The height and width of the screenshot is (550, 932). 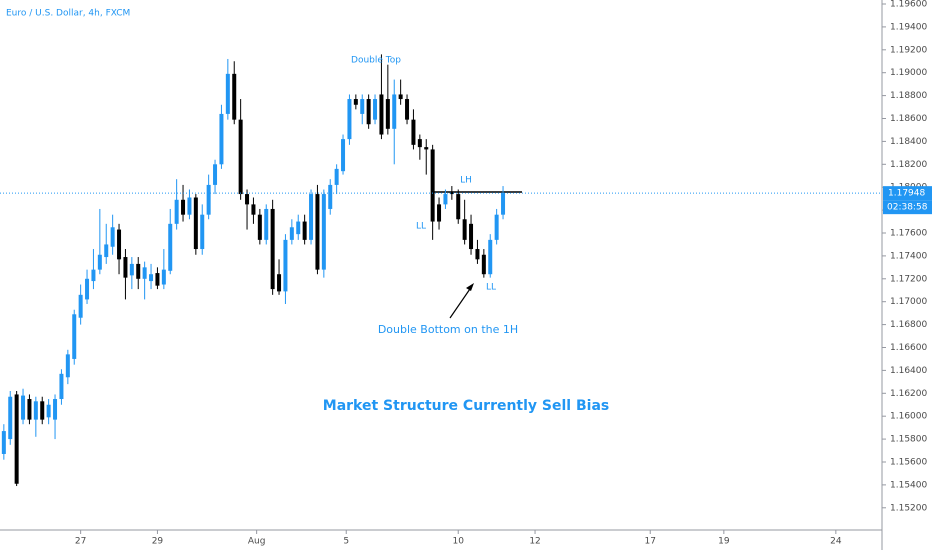 I want to click on y-tick-label: 1.15800, so click(x=908, y=440).